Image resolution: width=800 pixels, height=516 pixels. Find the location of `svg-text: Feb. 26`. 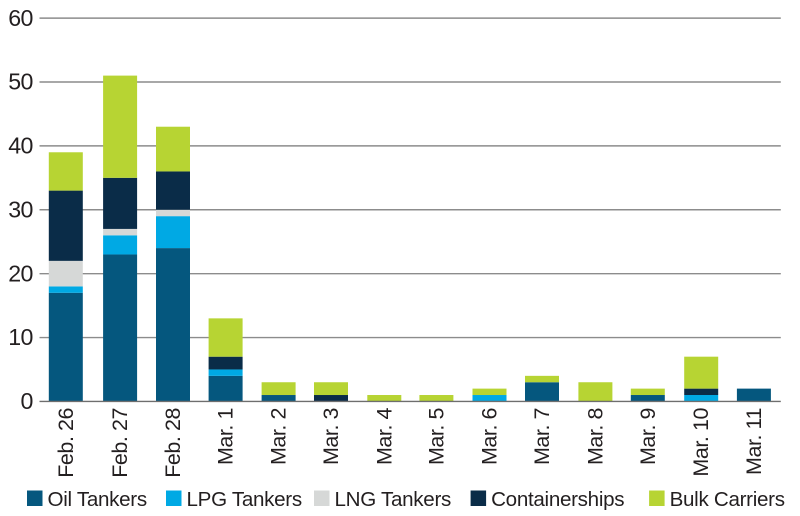

svg-text: Feb. 26 is located at coordinates (66, 443).